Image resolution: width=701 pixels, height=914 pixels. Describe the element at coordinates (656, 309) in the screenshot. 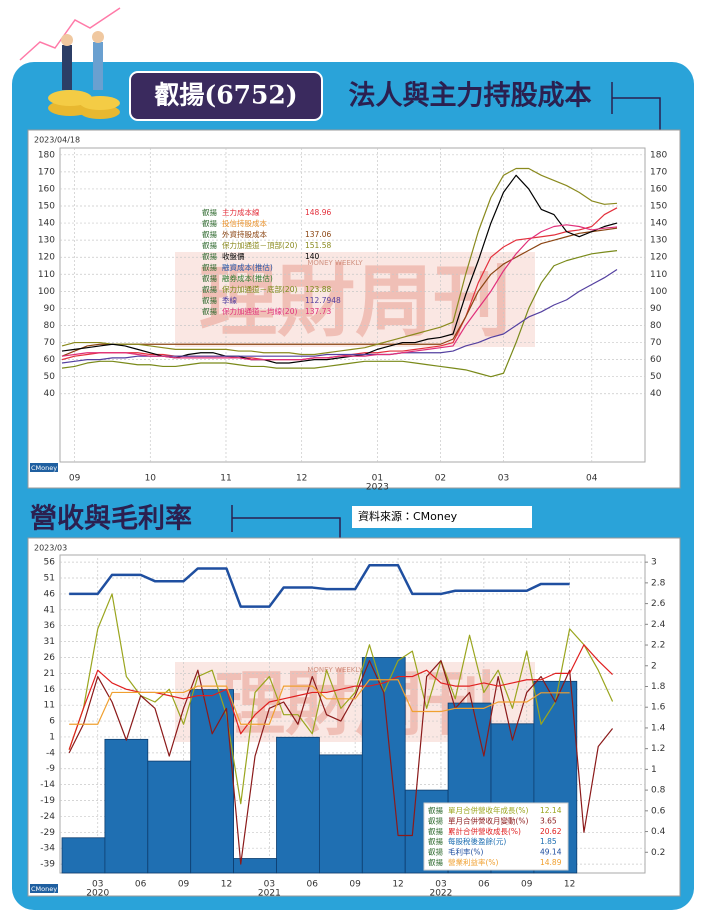

I see `y-right-tick-label: 90` at that location.